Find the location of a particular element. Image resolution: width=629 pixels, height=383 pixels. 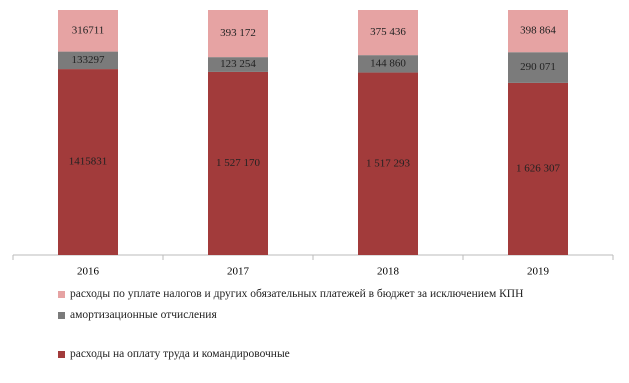

data-label: 398 864 is located at coordinates (538, 31).